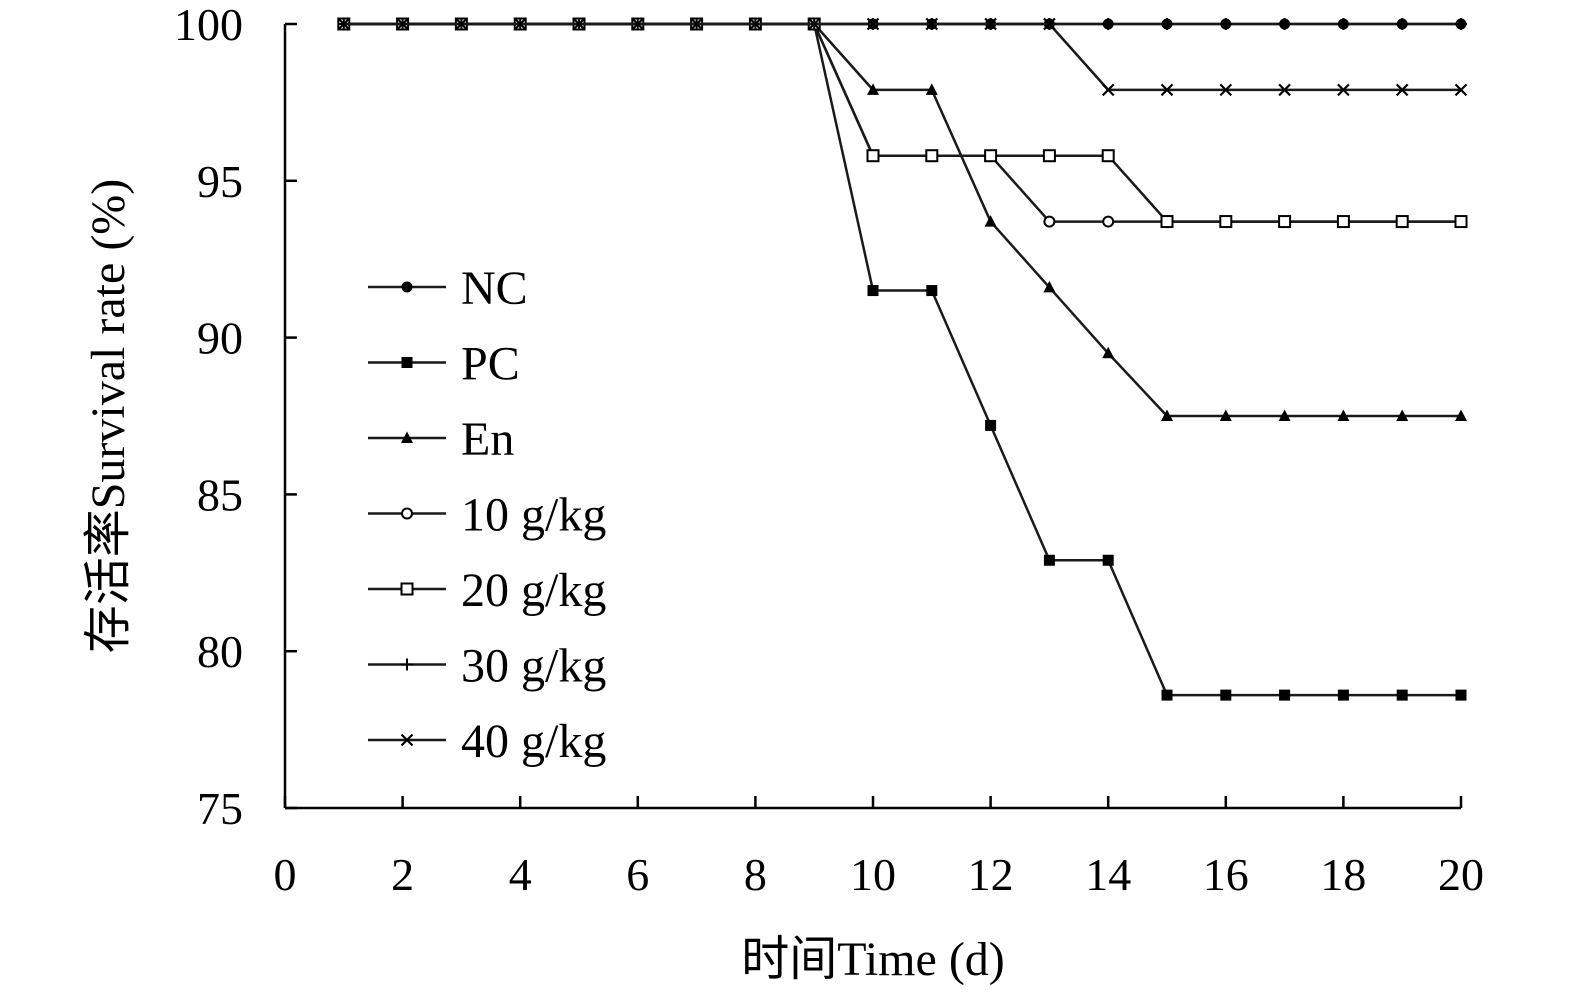  I want to click on legend-item: NC, so click(448, 288).